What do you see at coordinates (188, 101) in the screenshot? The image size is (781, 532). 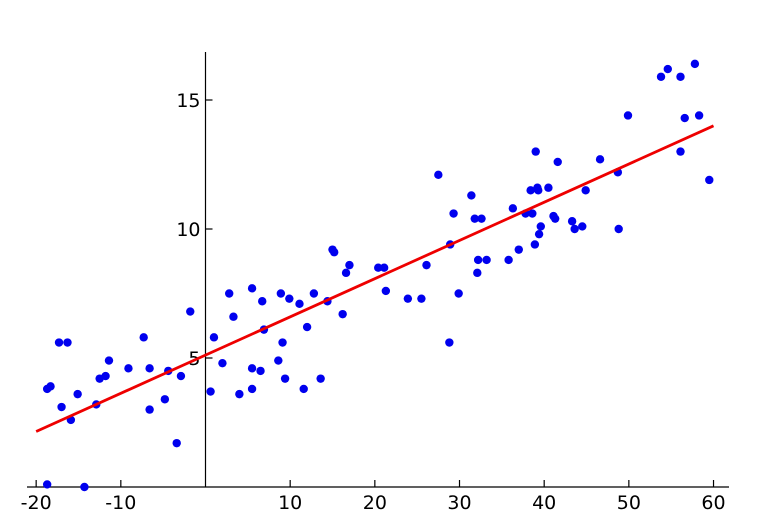 I see `y-tick-label: 15` at bounding box center [188, 101].